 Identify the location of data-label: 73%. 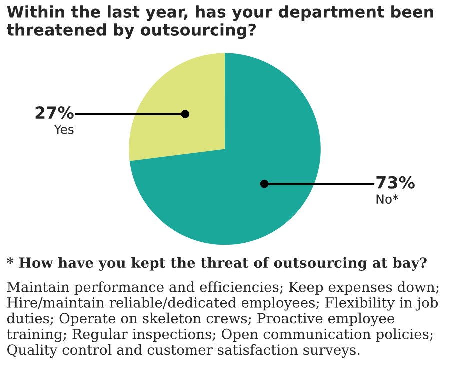
(395, 182).